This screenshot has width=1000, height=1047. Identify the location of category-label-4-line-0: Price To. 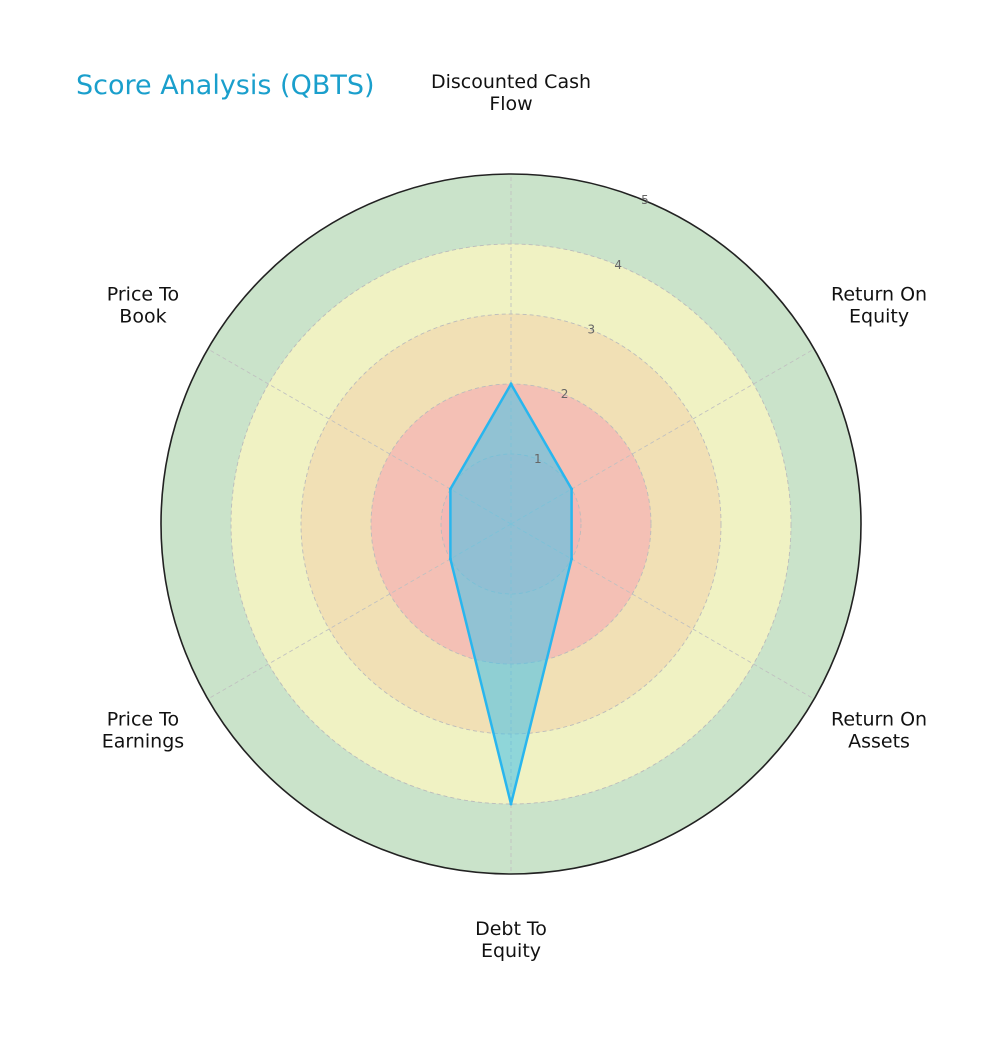
(143, 720).